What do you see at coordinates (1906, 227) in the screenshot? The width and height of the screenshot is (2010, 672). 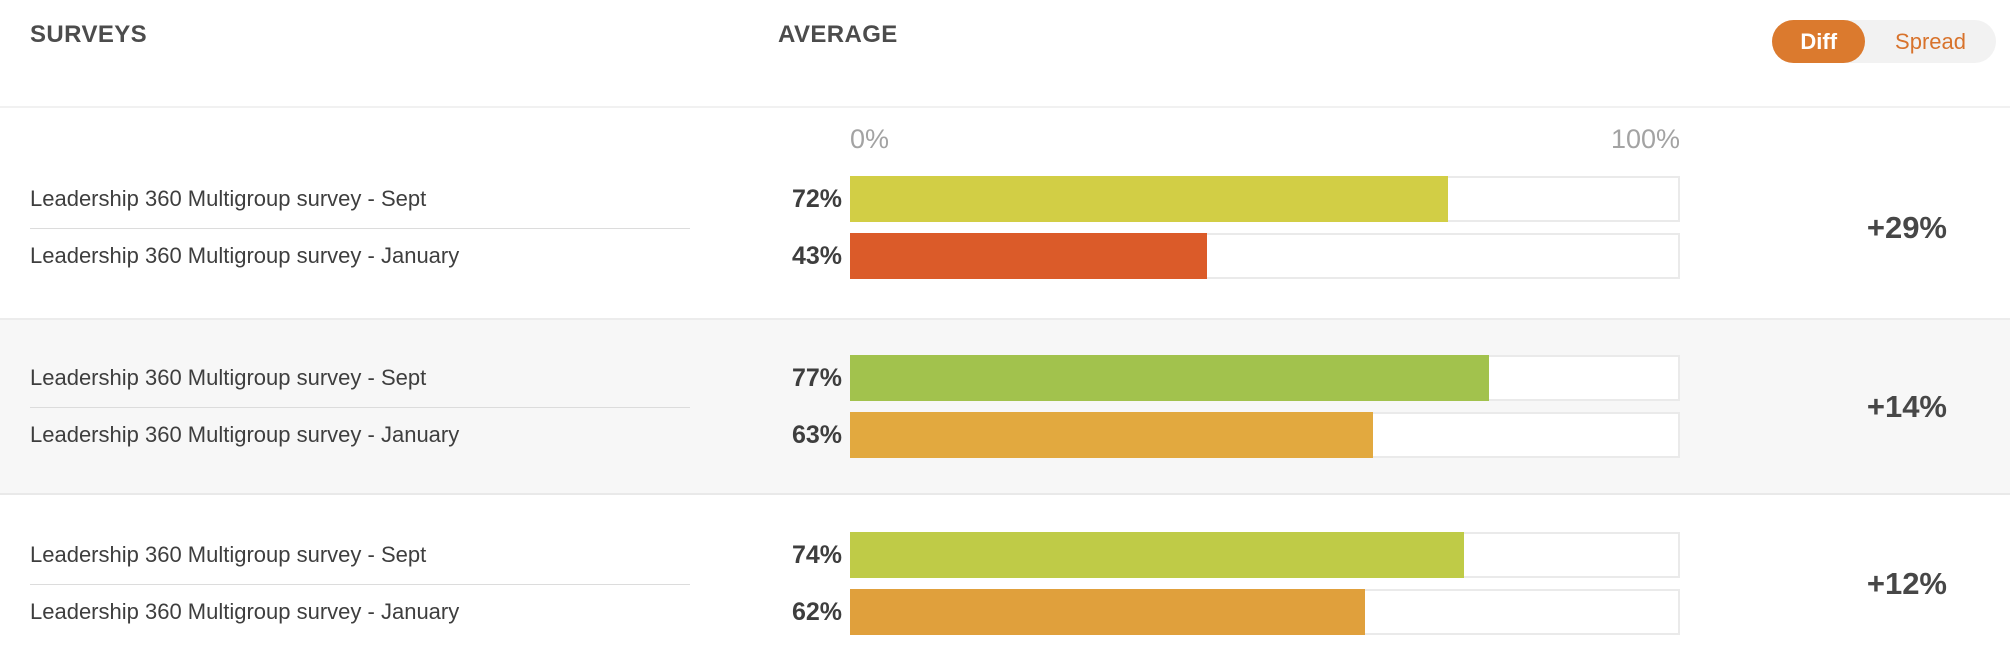 I see `diff-value: +29%` at bounding box center [1906, 227].